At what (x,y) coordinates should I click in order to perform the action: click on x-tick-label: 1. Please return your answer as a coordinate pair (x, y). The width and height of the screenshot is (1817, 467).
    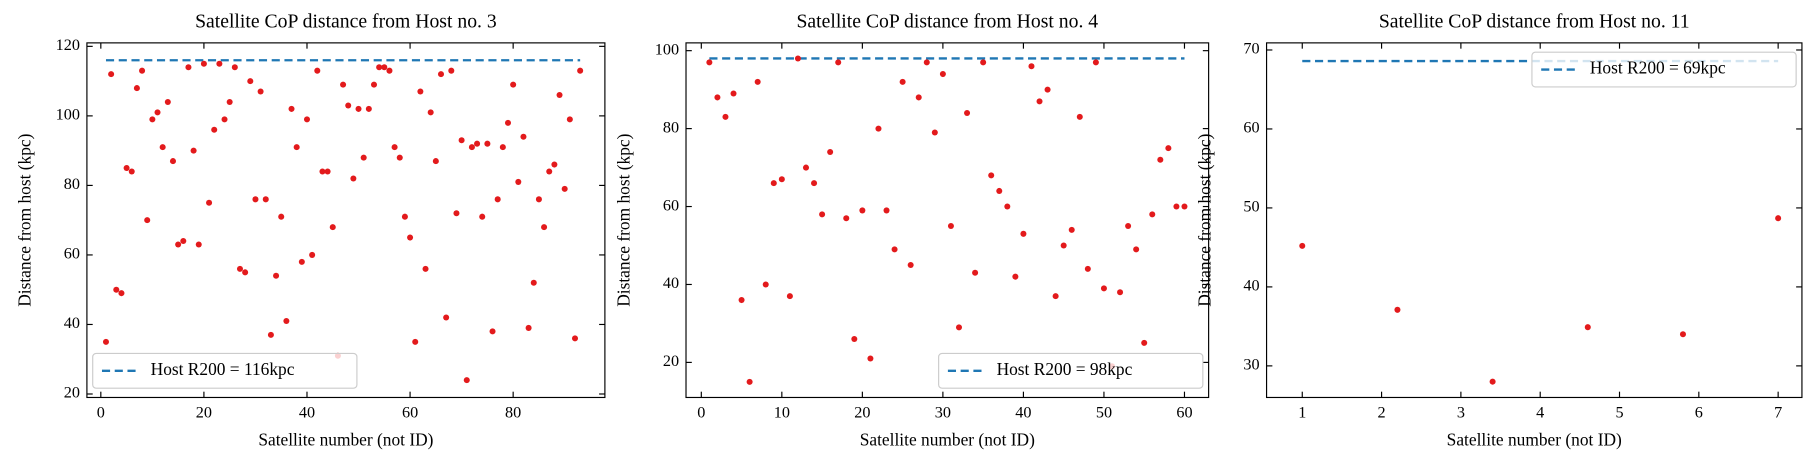
    Looking at the image, I should click on (1302, 412).